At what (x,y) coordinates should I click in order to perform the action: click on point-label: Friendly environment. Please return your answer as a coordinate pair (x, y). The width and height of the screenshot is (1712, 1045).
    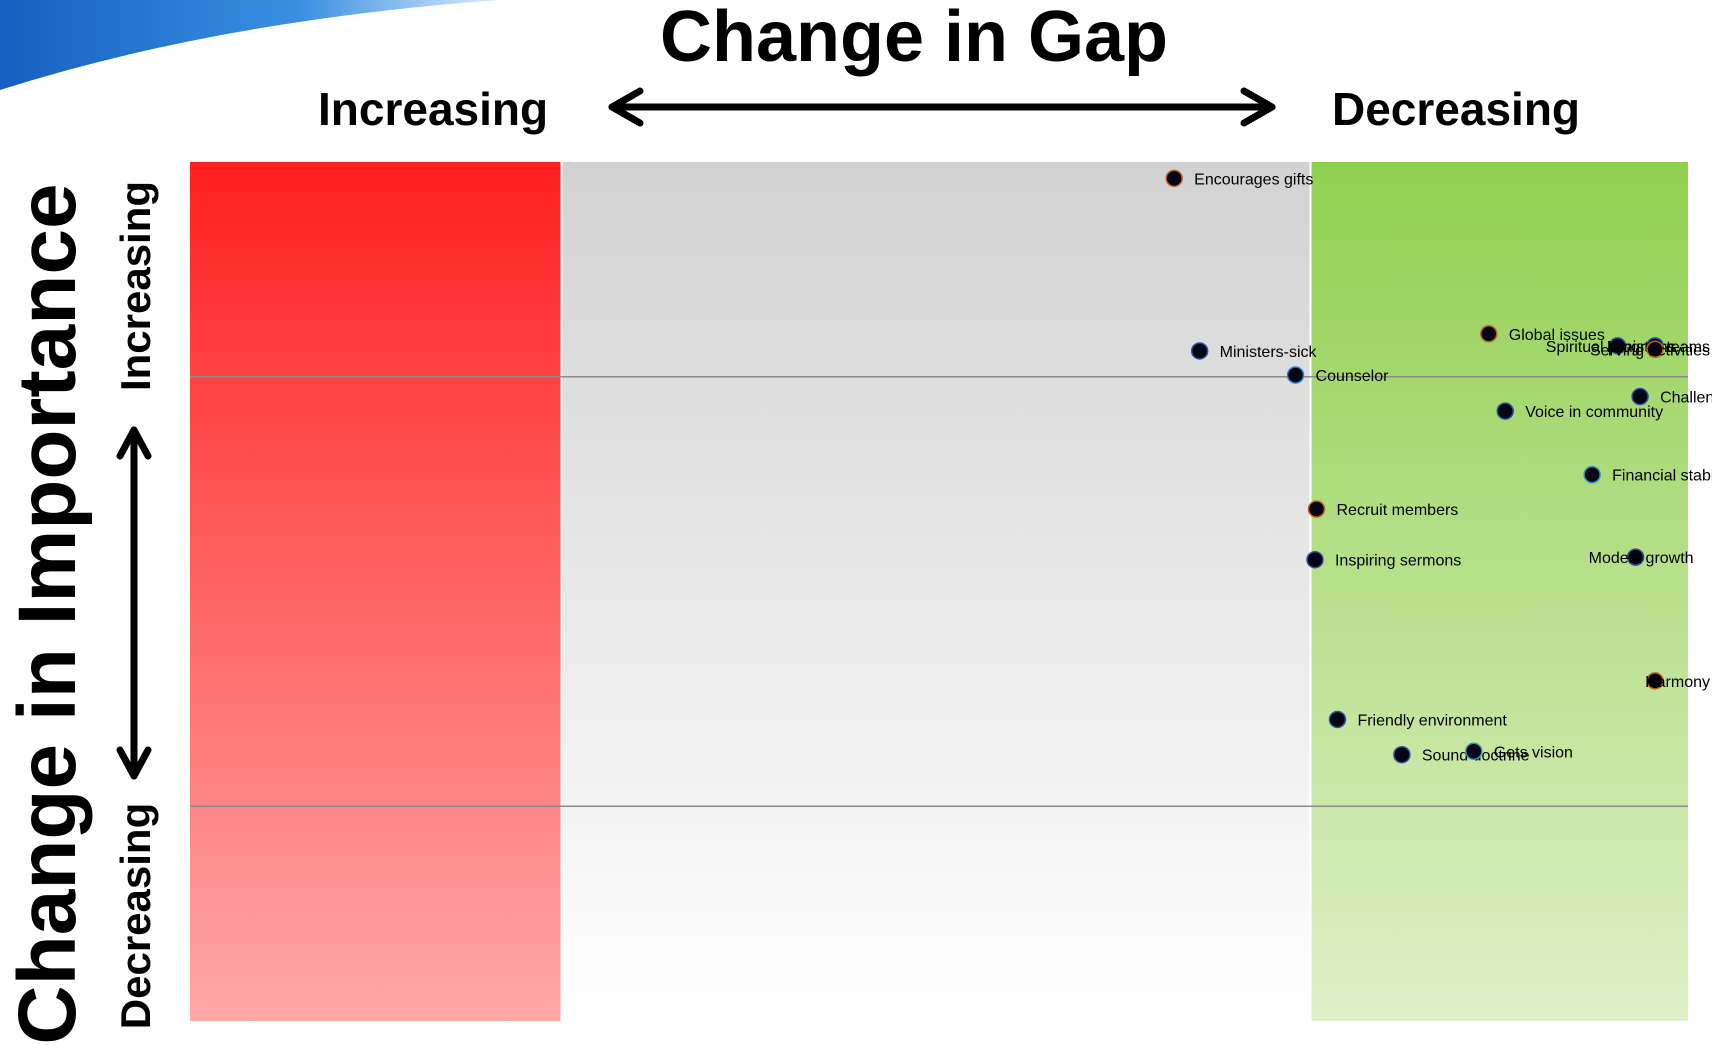
    Looking at the image, I should click on (1432, 720).